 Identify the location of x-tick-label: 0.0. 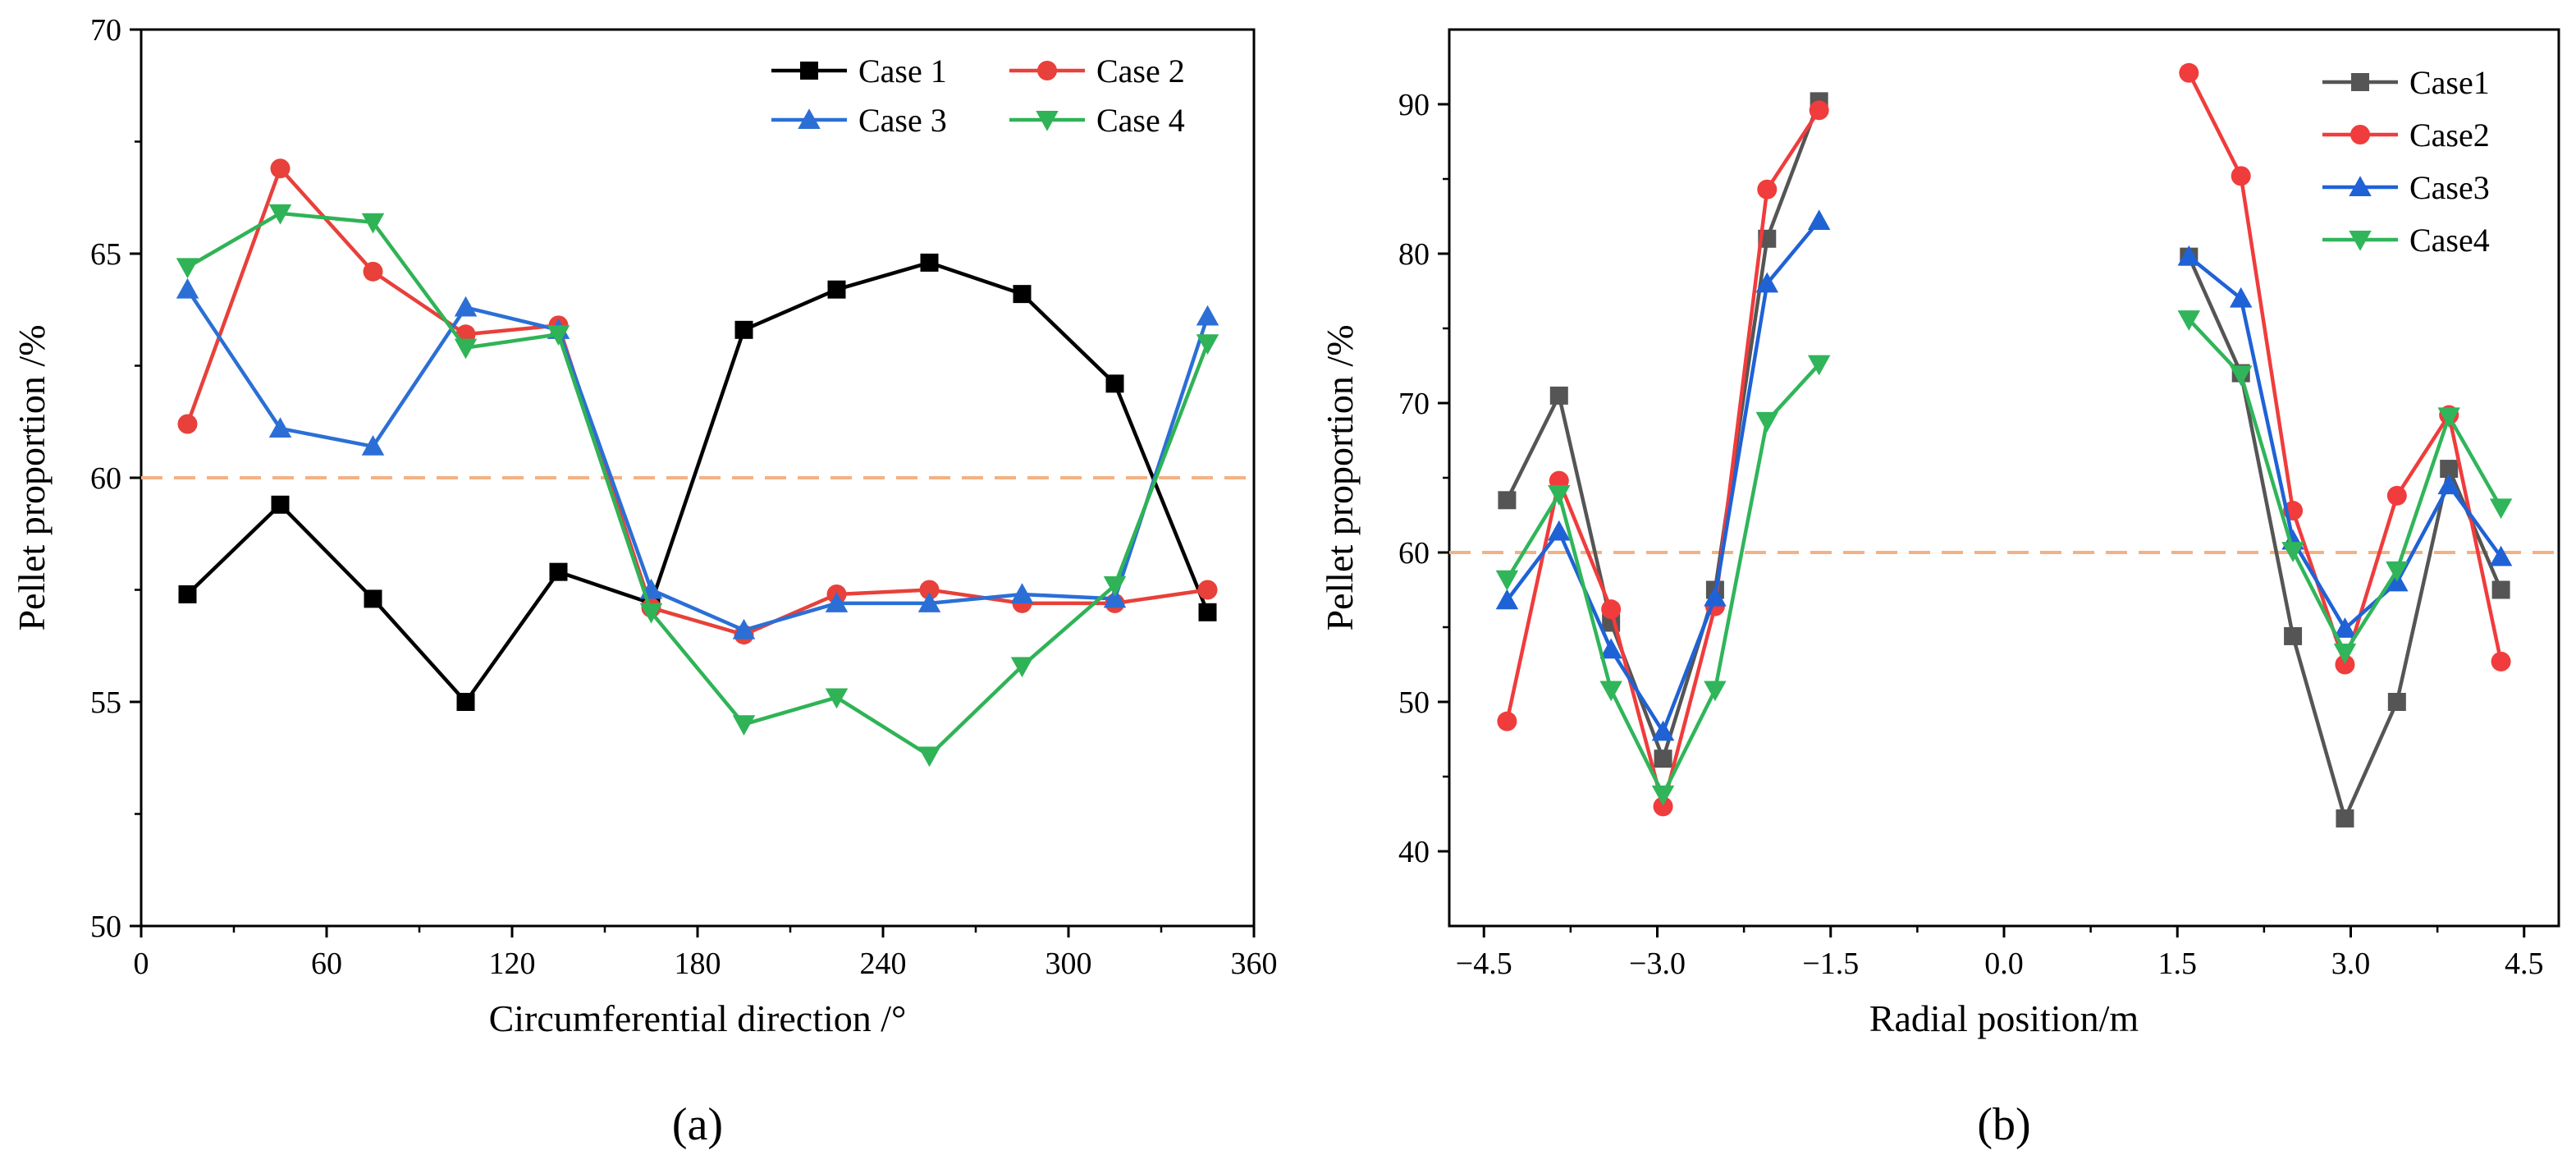
(2004, 964).